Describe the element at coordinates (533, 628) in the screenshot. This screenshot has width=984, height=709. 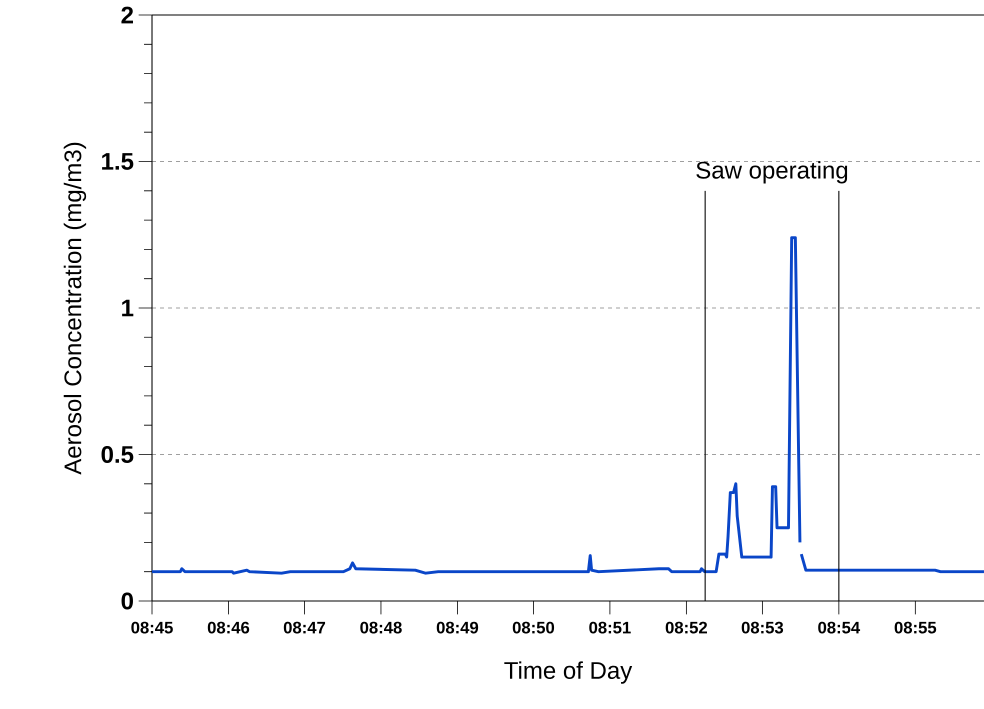
I see `x-tick-label: 08:50` at that location.